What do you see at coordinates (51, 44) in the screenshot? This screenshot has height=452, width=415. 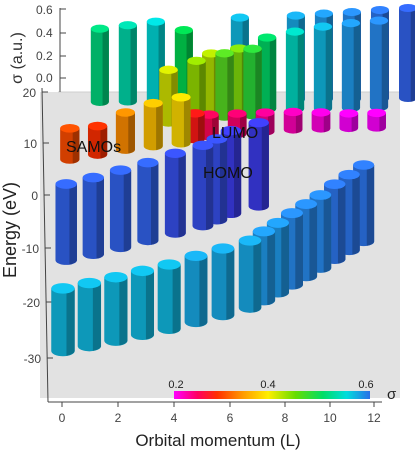 I see `sigma-ticks: 0.6 0.4 0.2 0.0` at bounding box center [51, 44].